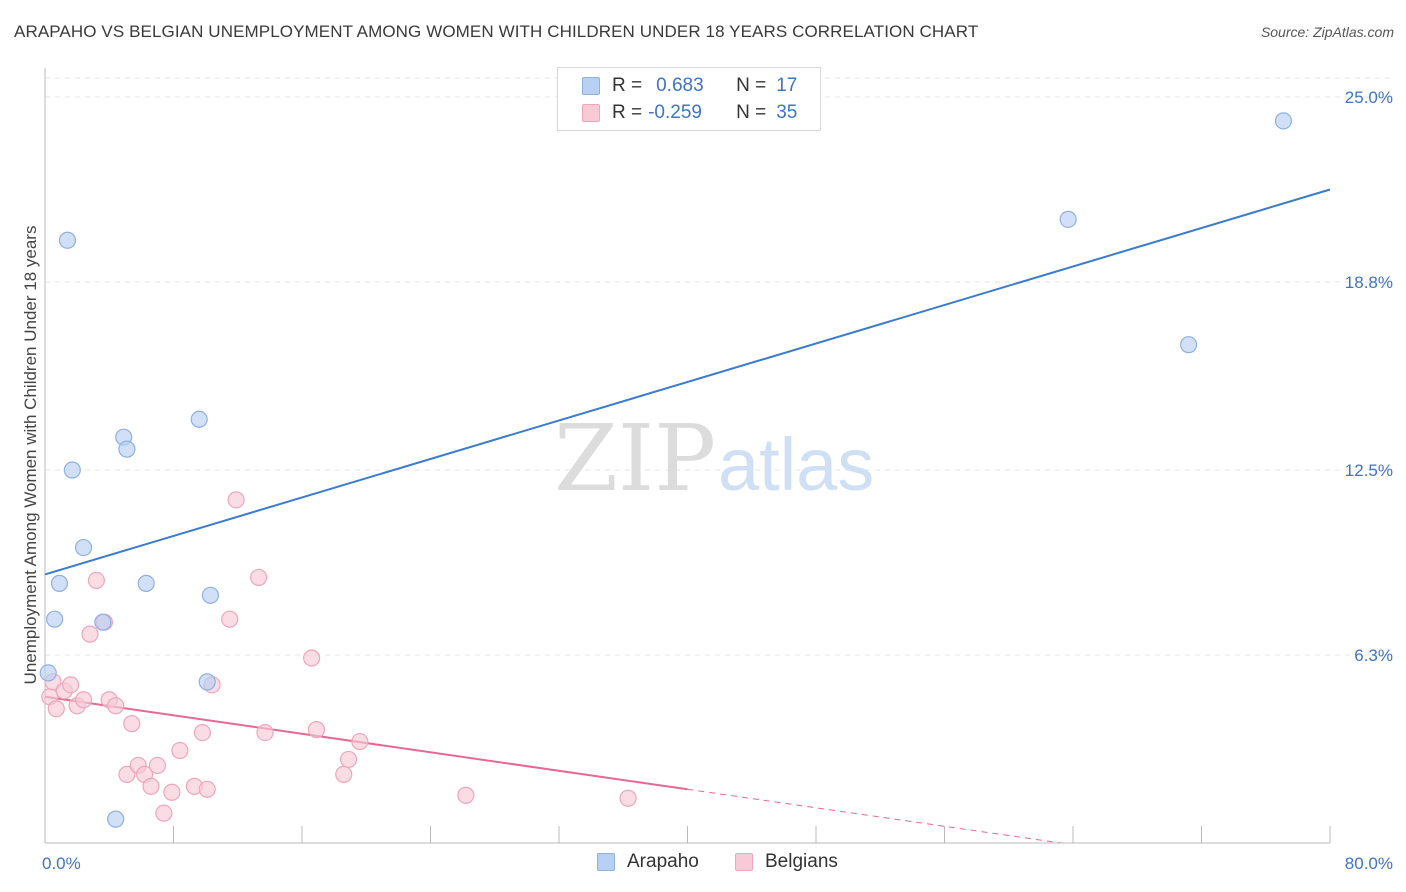 Image resolution: width=1406 pixels, height=892 pixels. I want to click on x-tick-label: 80.0%, so click(1369, 863).